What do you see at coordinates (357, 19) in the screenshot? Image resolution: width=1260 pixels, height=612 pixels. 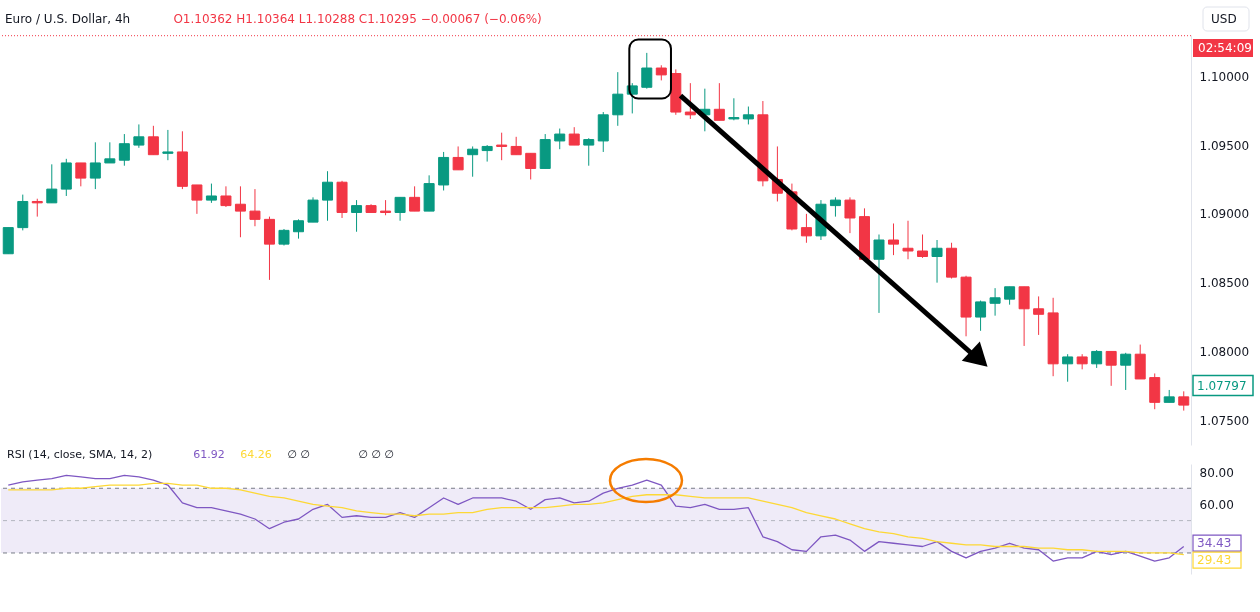 I see `chart-subtitle: O1.10362 H1.10364 L1.10288 C1.10295 −0.00067 (−0.06%)` at bounding box center [357, 19].